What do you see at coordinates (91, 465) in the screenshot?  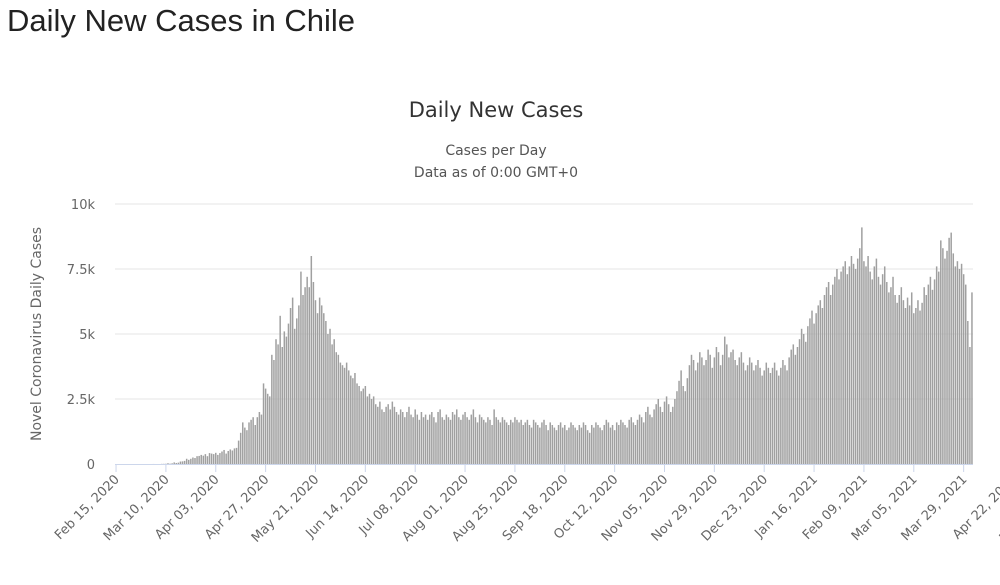 I see `y-tick-label: 0` at bounding box center [91, 465].